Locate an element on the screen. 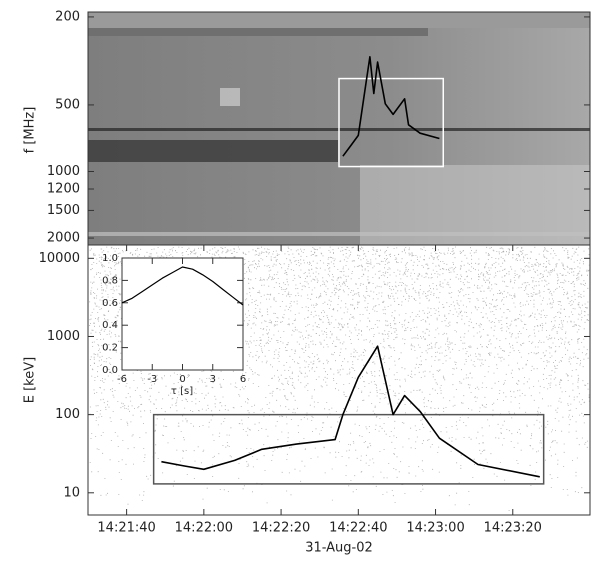 The width and height of the screenshot is (599, 572). y-tick-label: 200 is located at coordinates (67, 16).